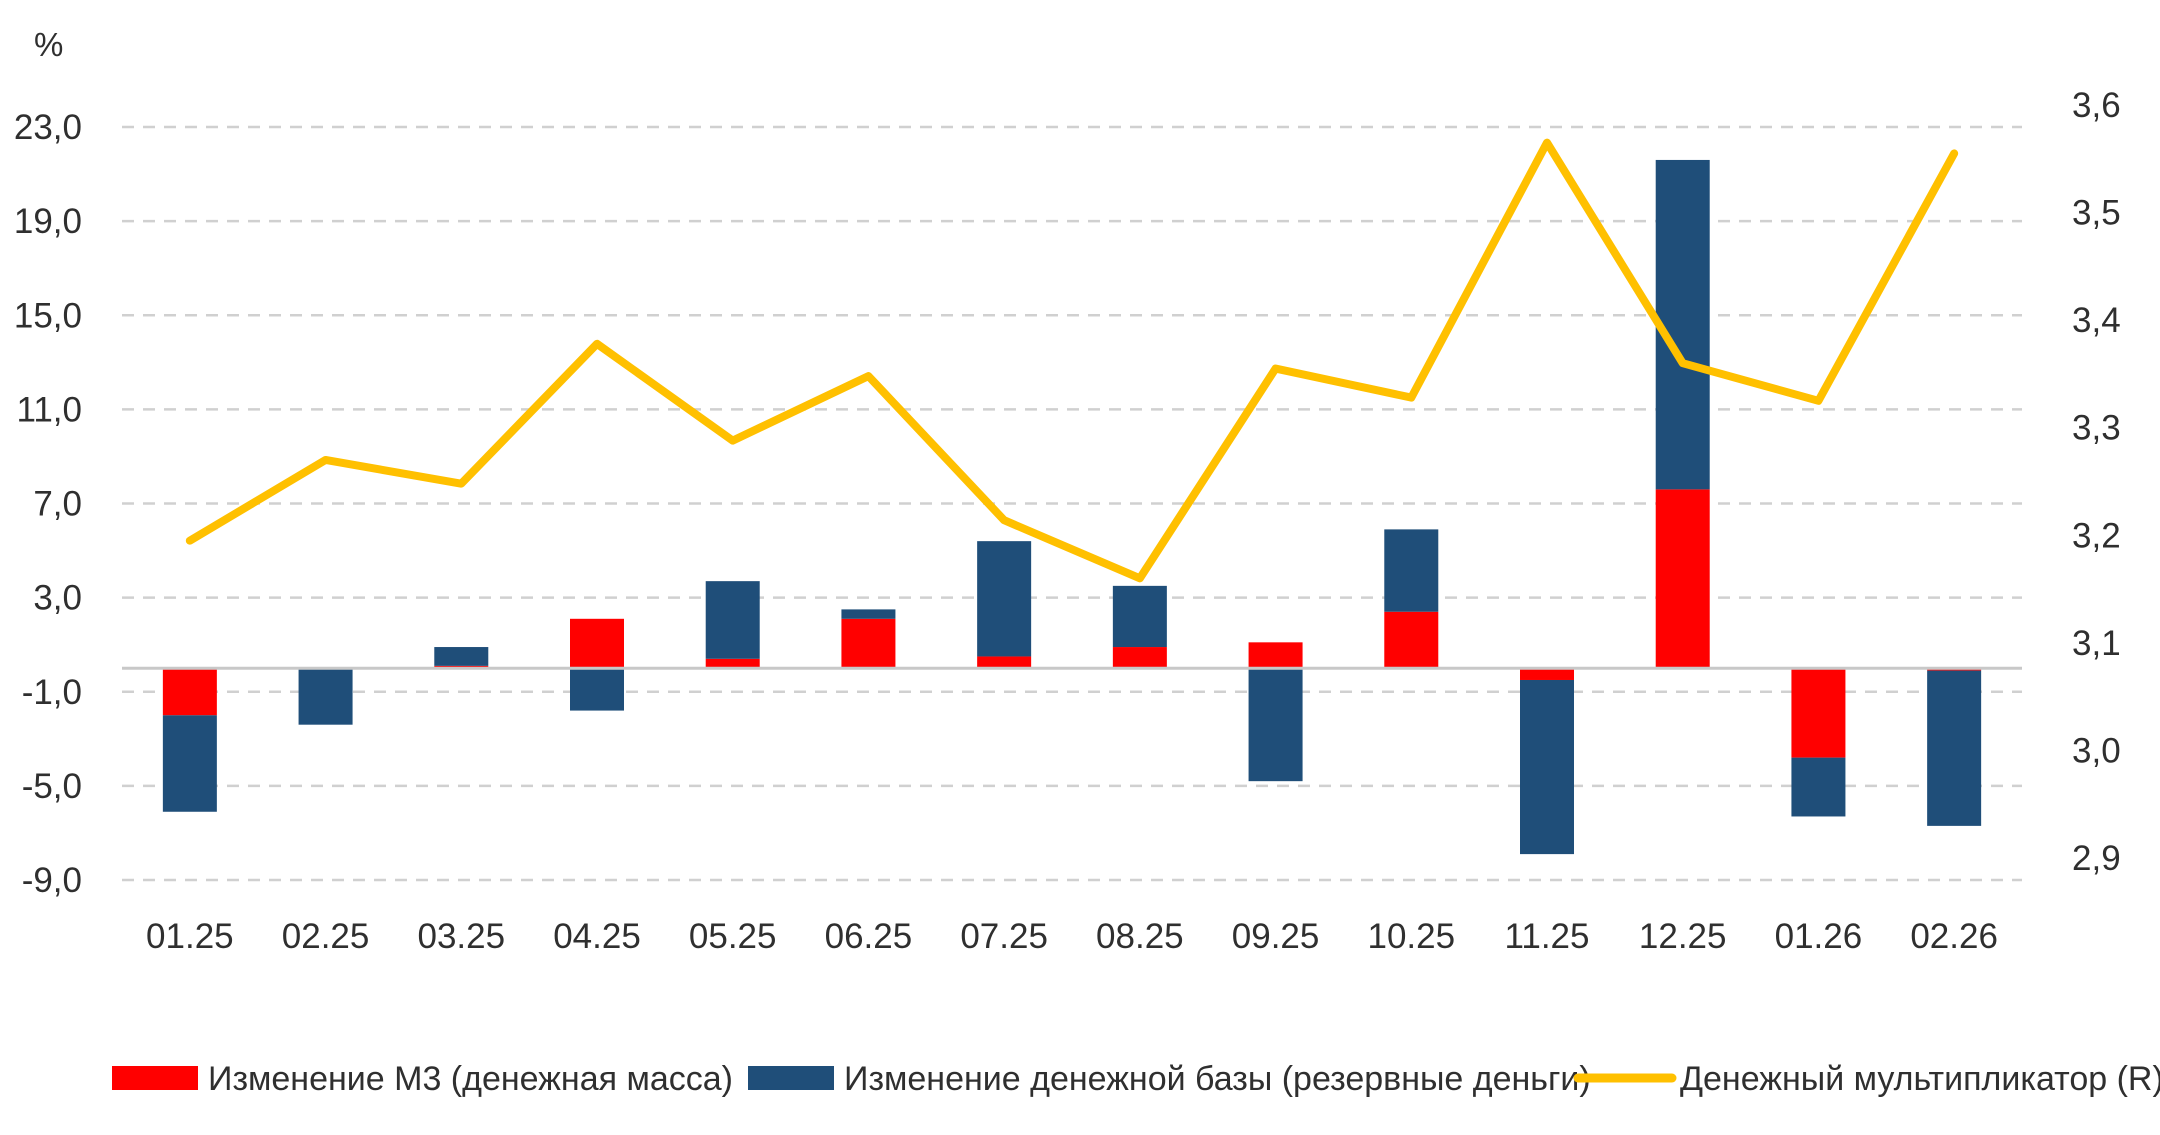 The image size is (2160, 1135). Describe the element at coordinates (1683, 936) in the screenshot. I see `x-tick-label: 12.25` at that location.